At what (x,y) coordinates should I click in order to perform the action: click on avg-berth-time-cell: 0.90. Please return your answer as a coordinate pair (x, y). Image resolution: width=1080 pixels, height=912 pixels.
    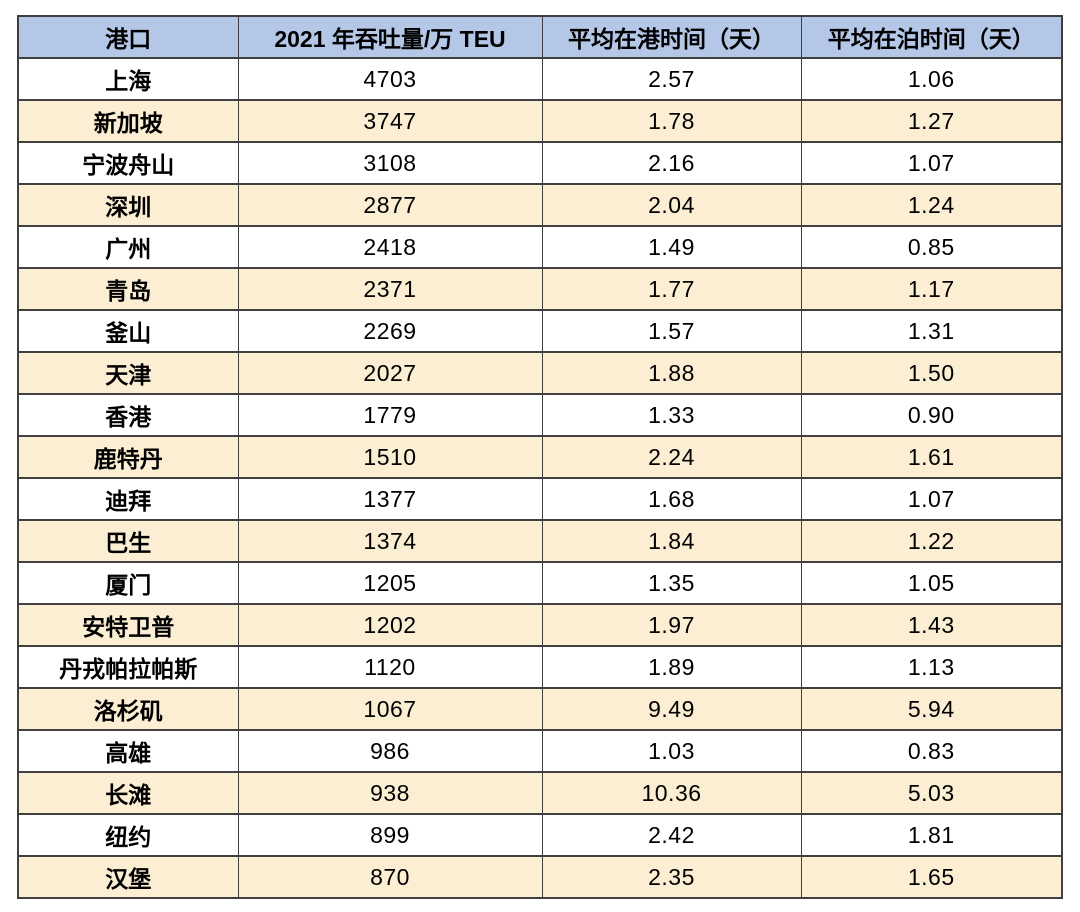
    Looking at the image, I should click on (931, 415).